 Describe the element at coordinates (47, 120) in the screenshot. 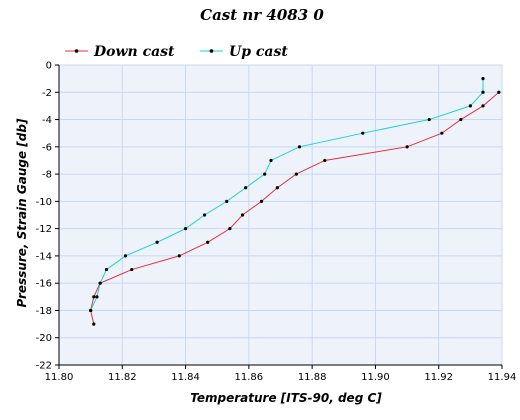

I see `y-tick-label: -4` at that location.